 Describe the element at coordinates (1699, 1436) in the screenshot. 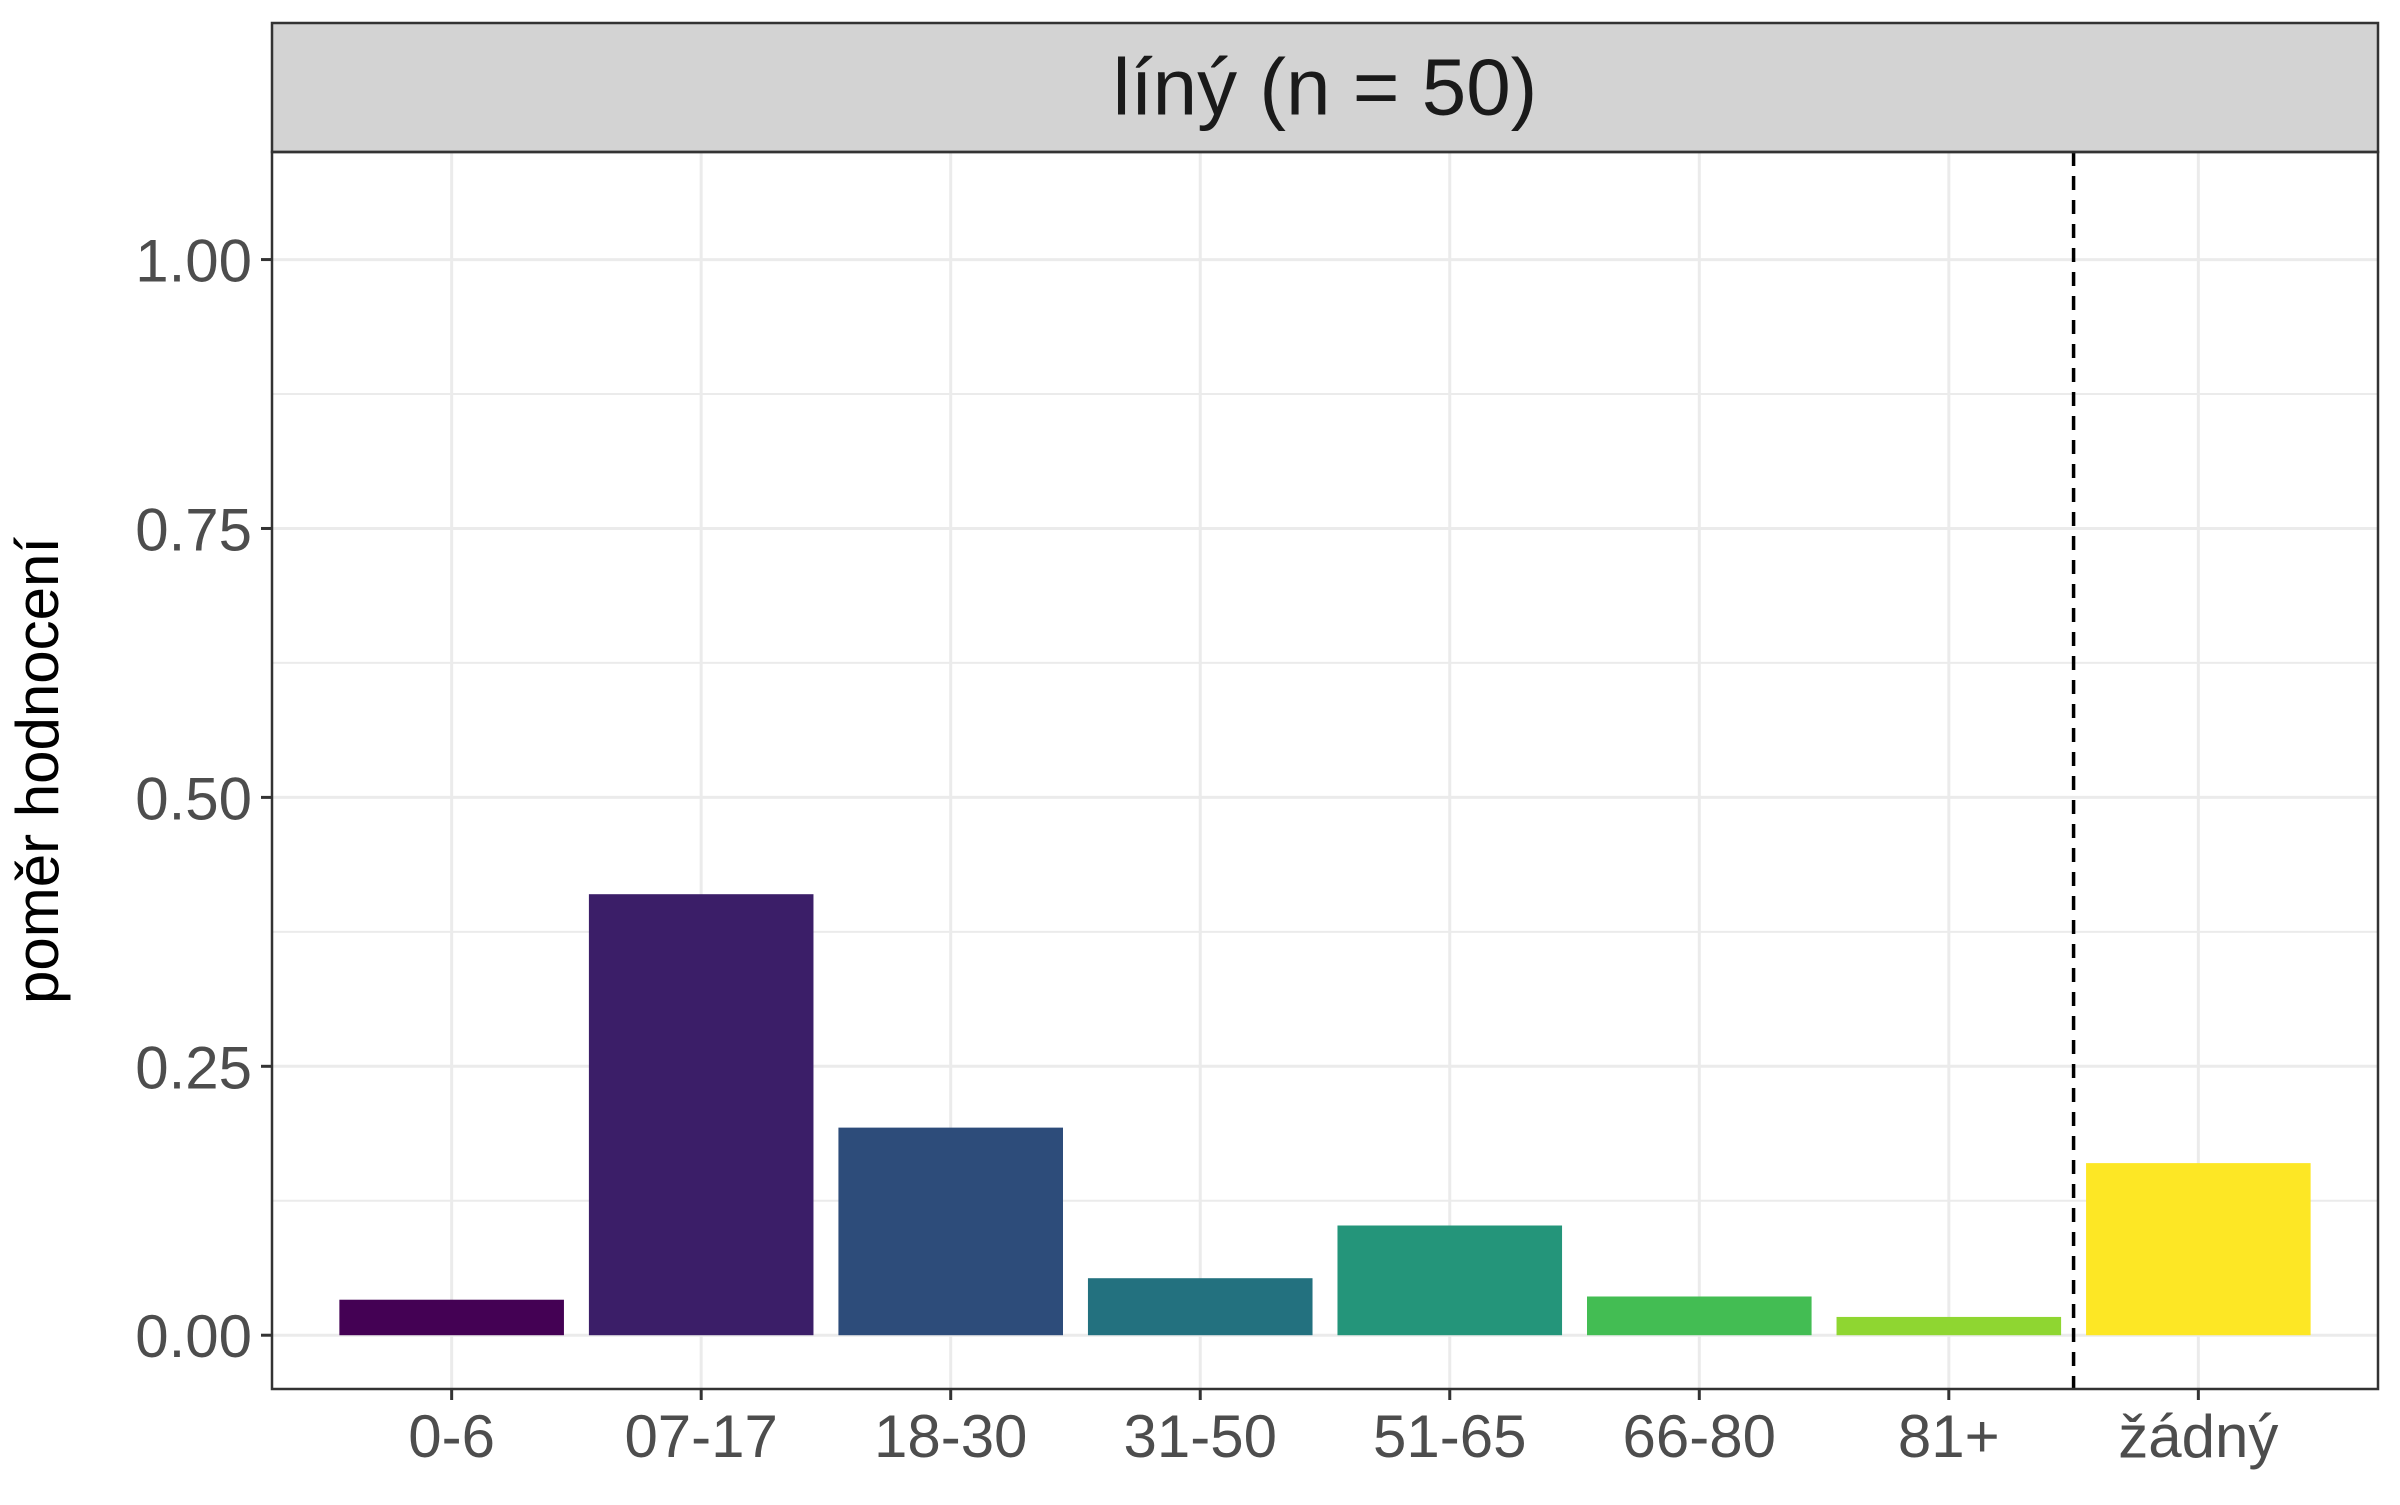

I see `x-tick-label: 66-80` at that location.